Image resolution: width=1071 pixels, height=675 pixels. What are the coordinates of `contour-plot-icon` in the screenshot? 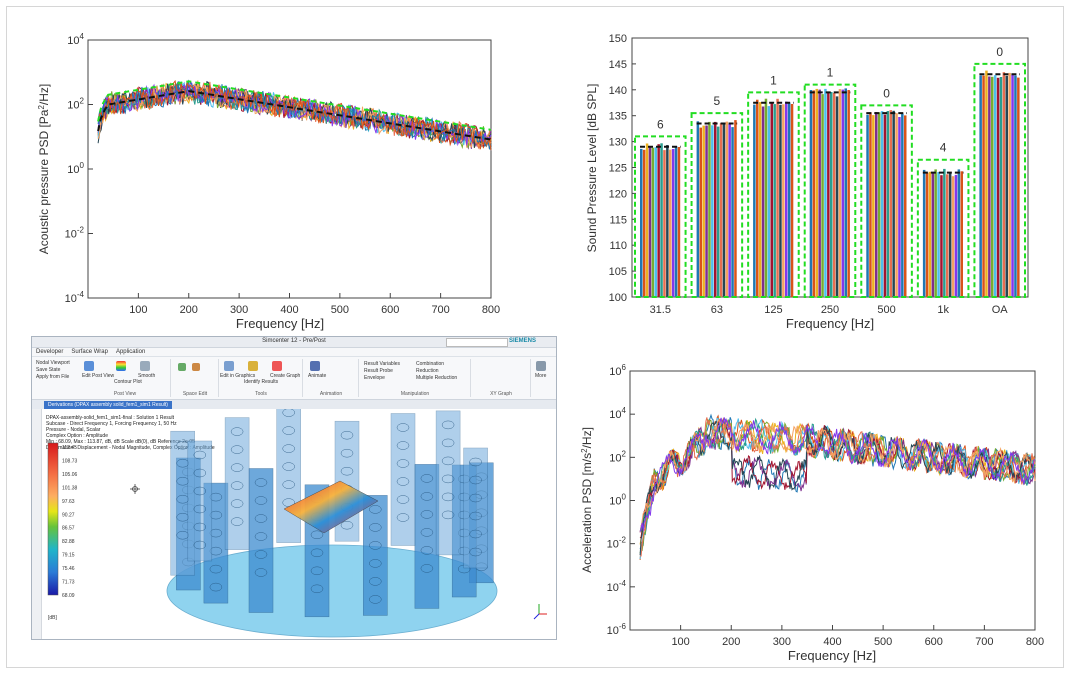 It's located at (121, 366).